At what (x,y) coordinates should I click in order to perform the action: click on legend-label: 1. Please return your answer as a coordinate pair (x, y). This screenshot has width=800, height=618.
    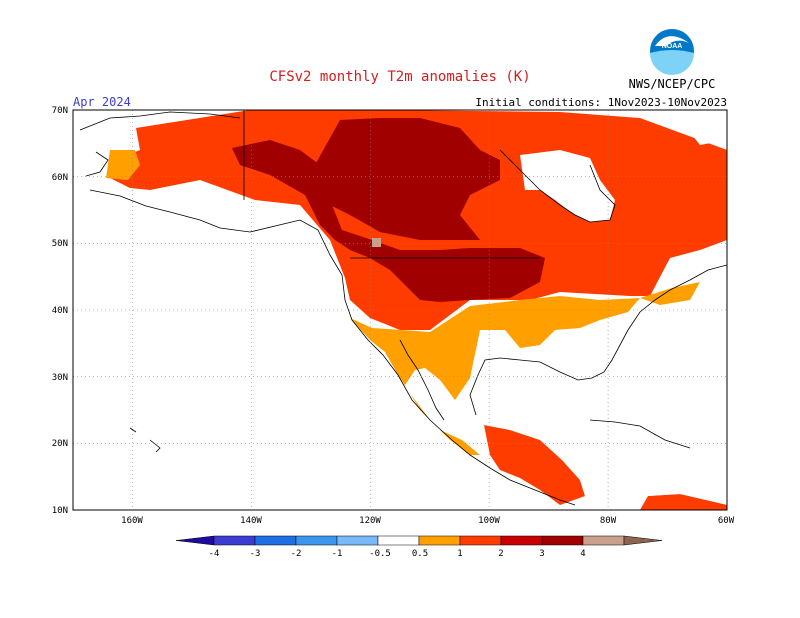
    Looking at the image, I should click on (459, 554).